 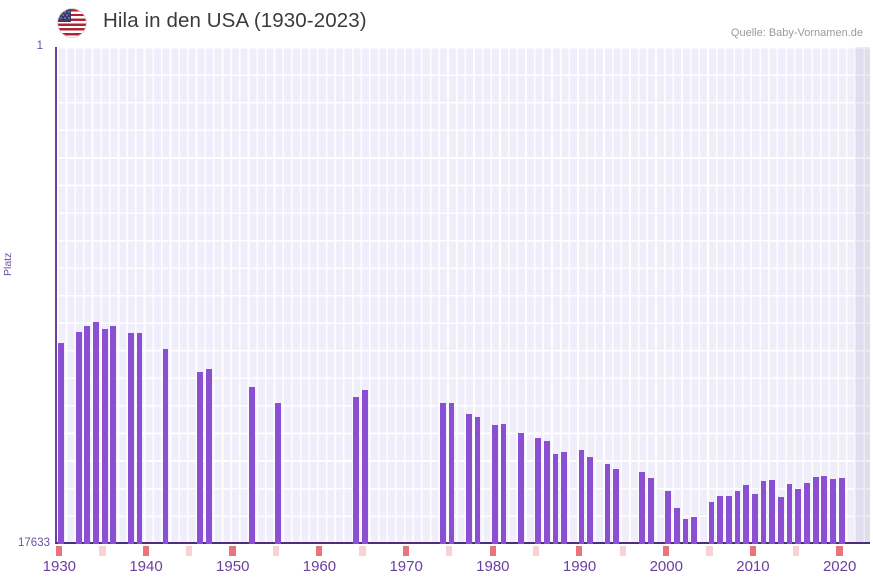 I want to click on x-tick-mark-2005, so click(x=709, y=551).